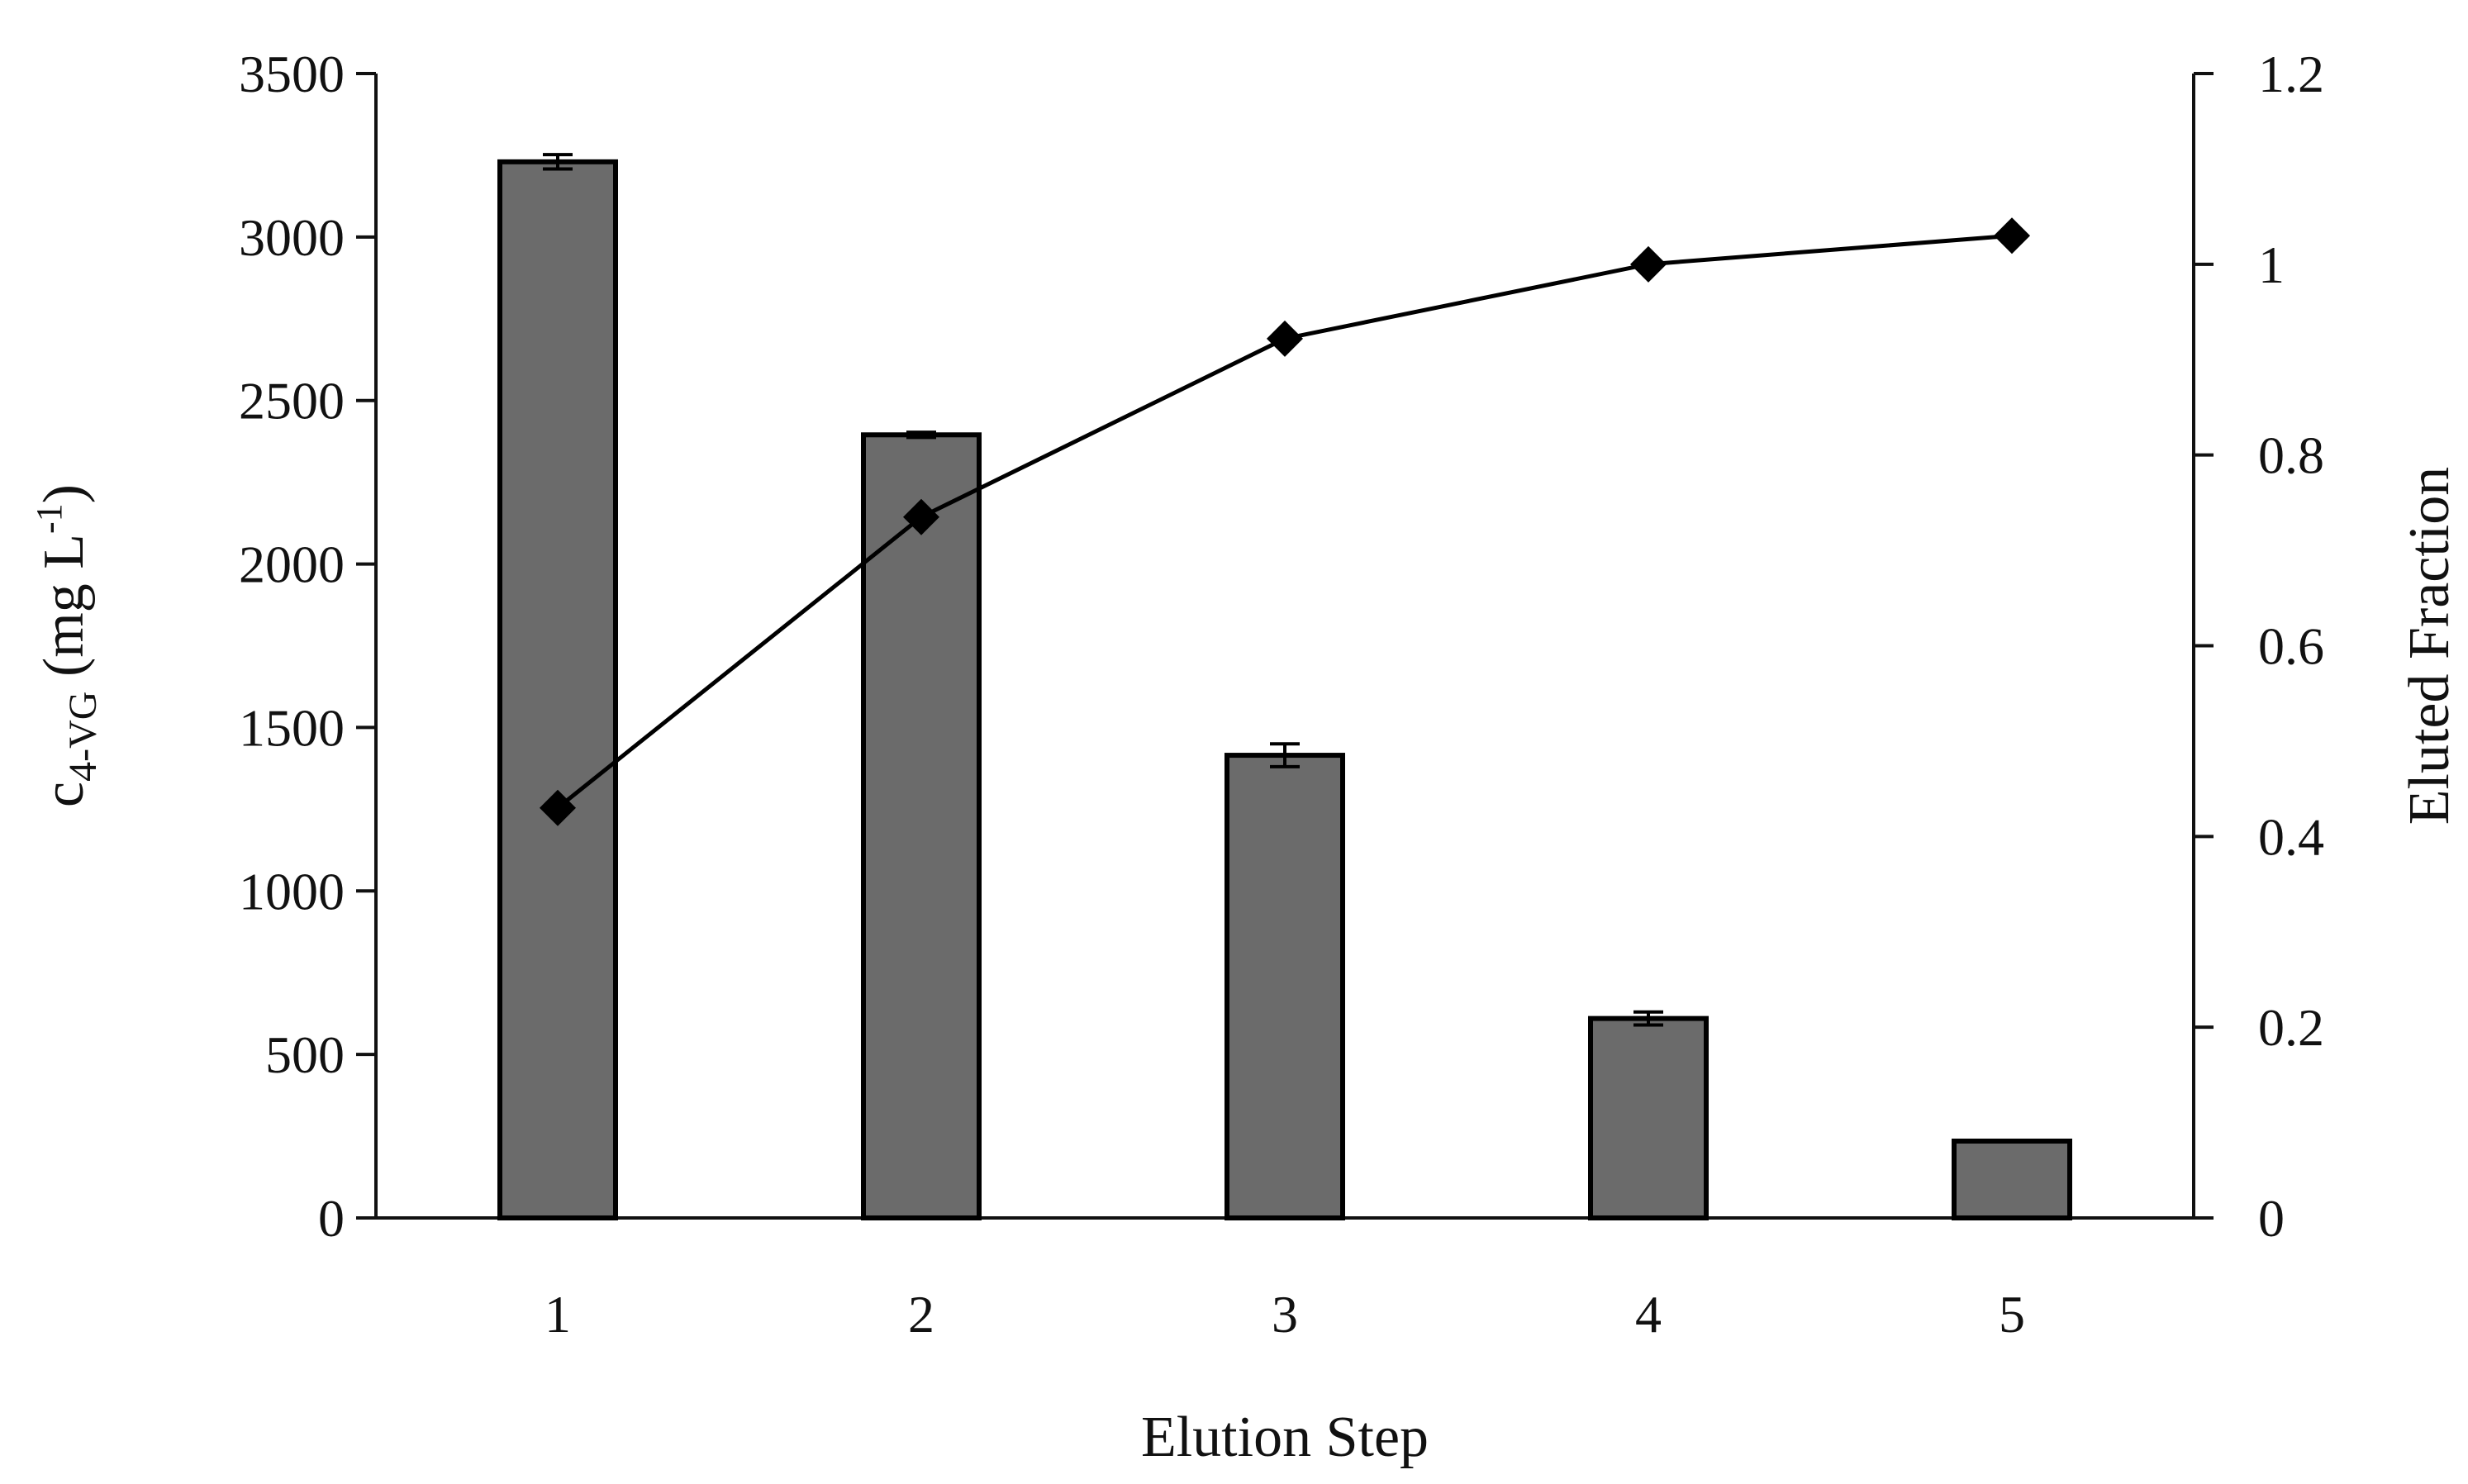 This screenshot has width=2468, height=1484. I want to click on y2-tick-label: 0.8, so click(2291, 455).